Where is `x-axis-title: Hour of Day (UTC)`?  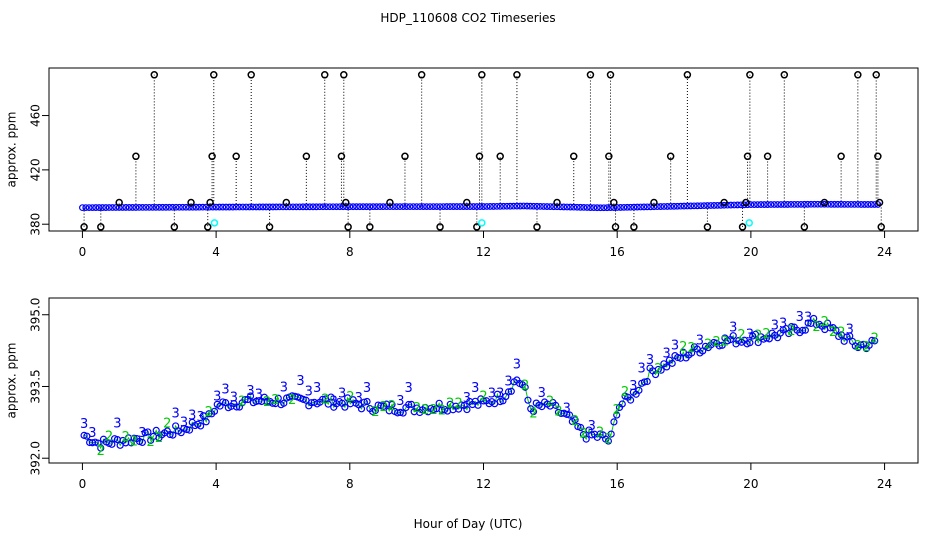
x-axis-title: Hour of Day (UTC) is located at coordinates (468, 524).